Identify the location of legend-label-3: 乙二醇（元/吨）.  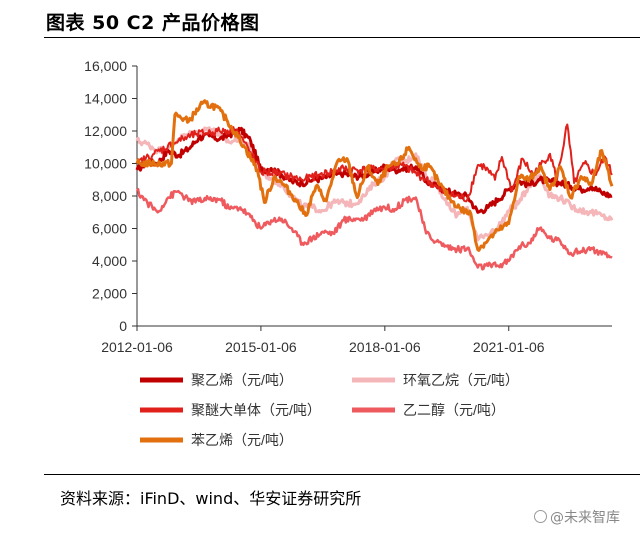
(454, 410).